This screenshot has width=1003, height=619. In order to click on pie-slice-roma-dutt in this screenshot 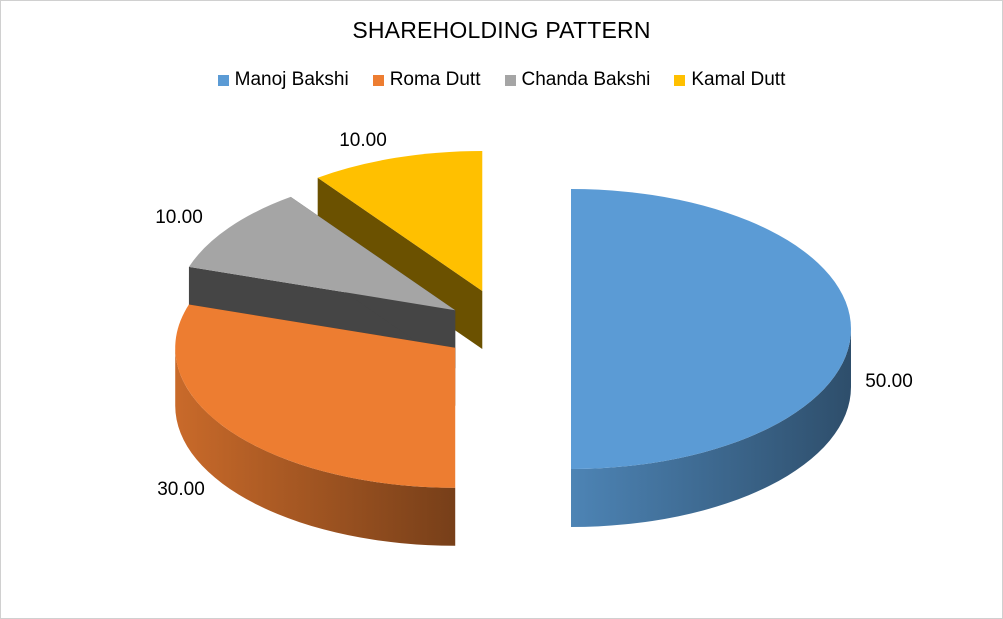, I will do `click(315, 425)`.